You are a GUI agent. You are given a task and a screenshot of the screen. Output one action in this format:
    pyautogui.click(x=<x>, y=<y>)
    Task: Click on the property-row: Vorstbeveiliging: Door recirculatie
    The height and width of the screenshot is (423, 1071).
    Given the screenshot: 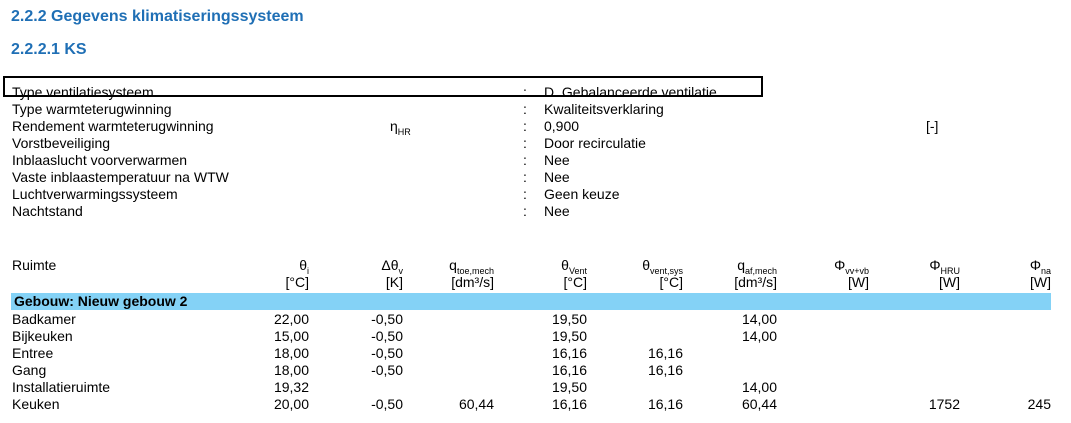 What is the action you would take?
    pyautogui.click(x=535, y=143)
    